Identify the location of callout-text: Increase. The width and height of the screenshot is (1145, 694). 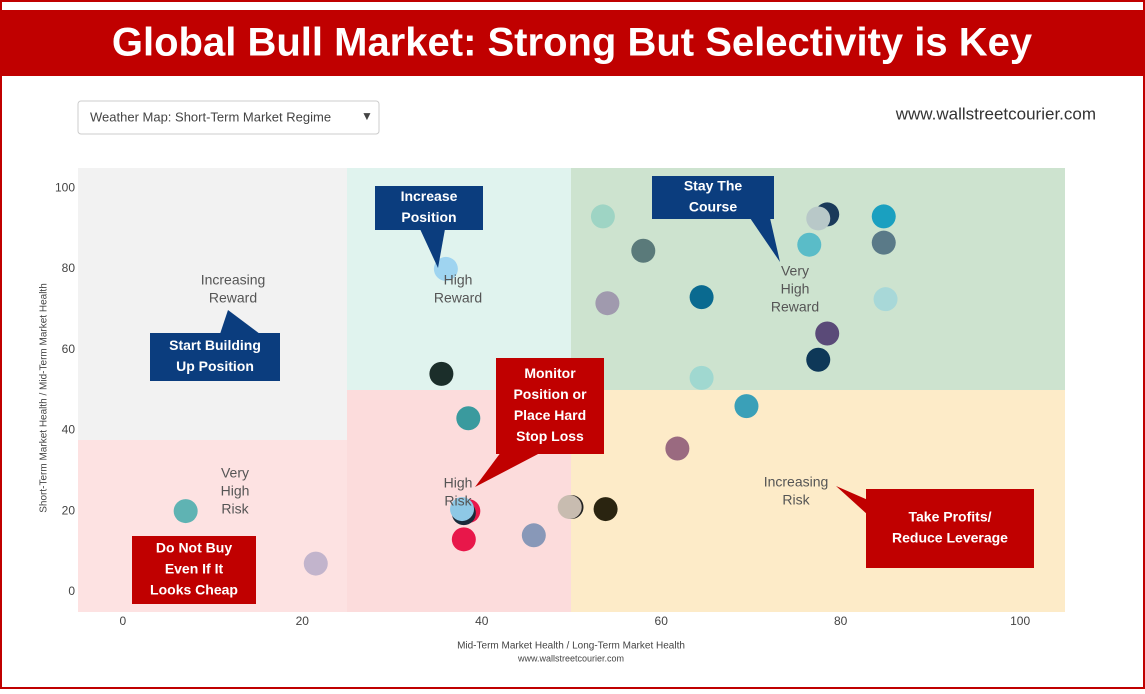
(429, 196).